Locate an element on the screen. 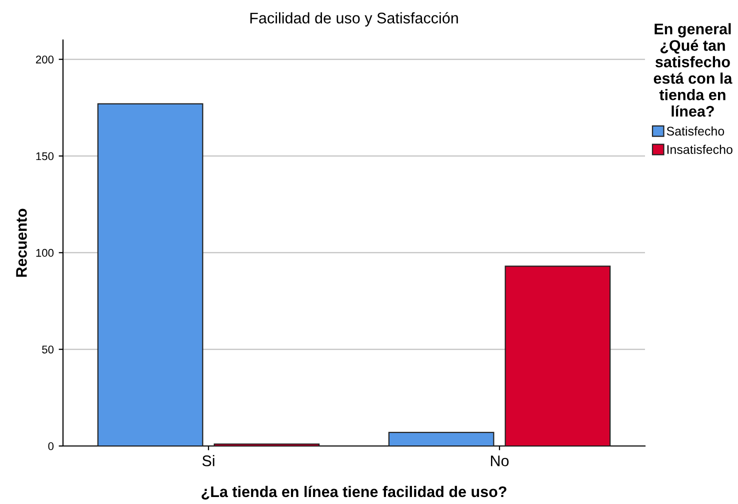 This screenshot has width=738, height=504. x-tick-label: Si is located at coordinates (208, 460).